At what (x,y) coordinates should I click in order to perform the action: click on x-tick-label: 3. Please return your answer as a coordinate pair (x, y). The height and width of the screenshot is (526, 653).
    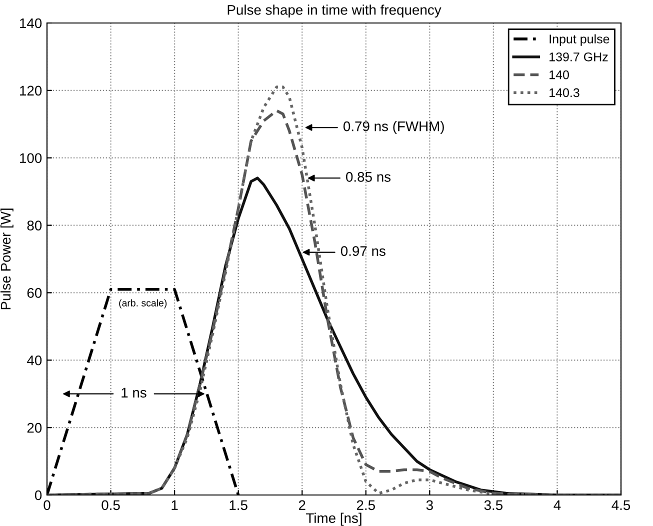
    Looking at the image, I should click on (429, 505).